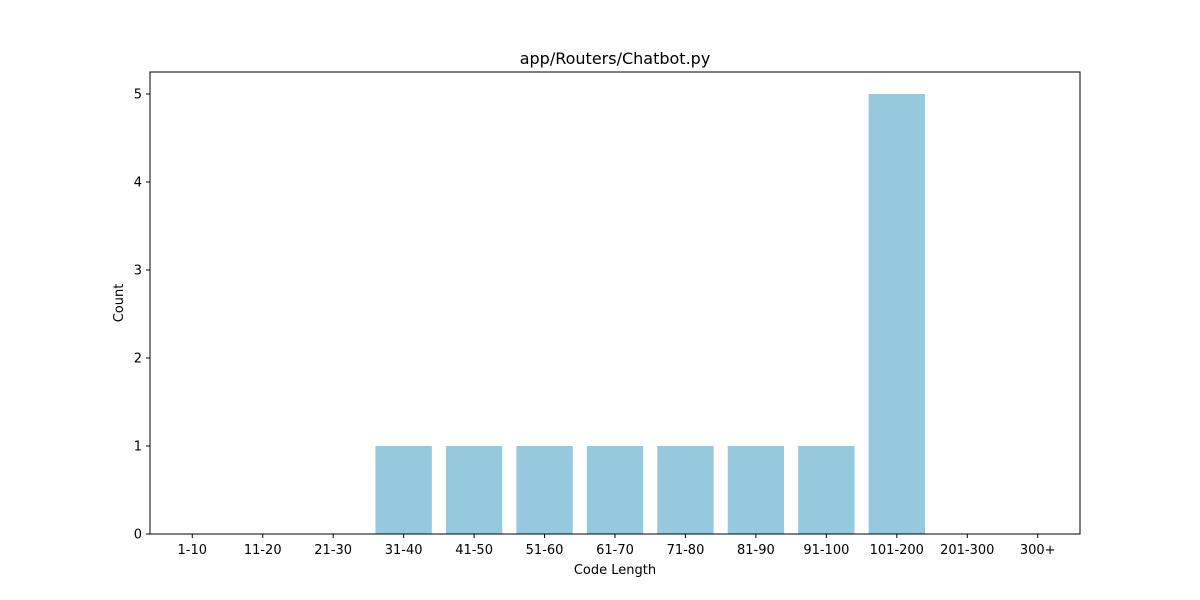  What do you see at coordinates (142, 315) in the screenshot?
I see `y-ticks: 0 1 2 3 4 5` at bounding box center [142, 315].